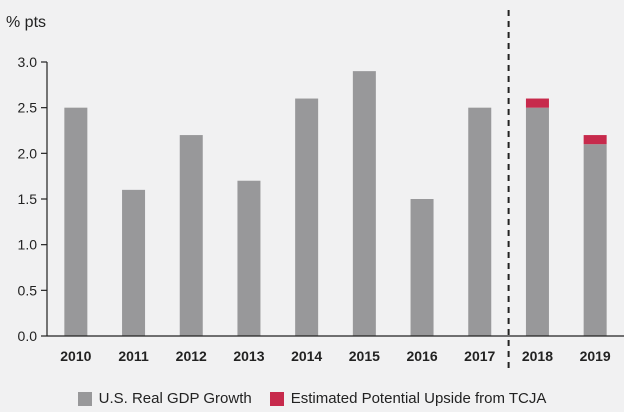 The width and height of the screenshot is (624, 412). I want to click on x-tick-label: 2010, so click(75, 356).